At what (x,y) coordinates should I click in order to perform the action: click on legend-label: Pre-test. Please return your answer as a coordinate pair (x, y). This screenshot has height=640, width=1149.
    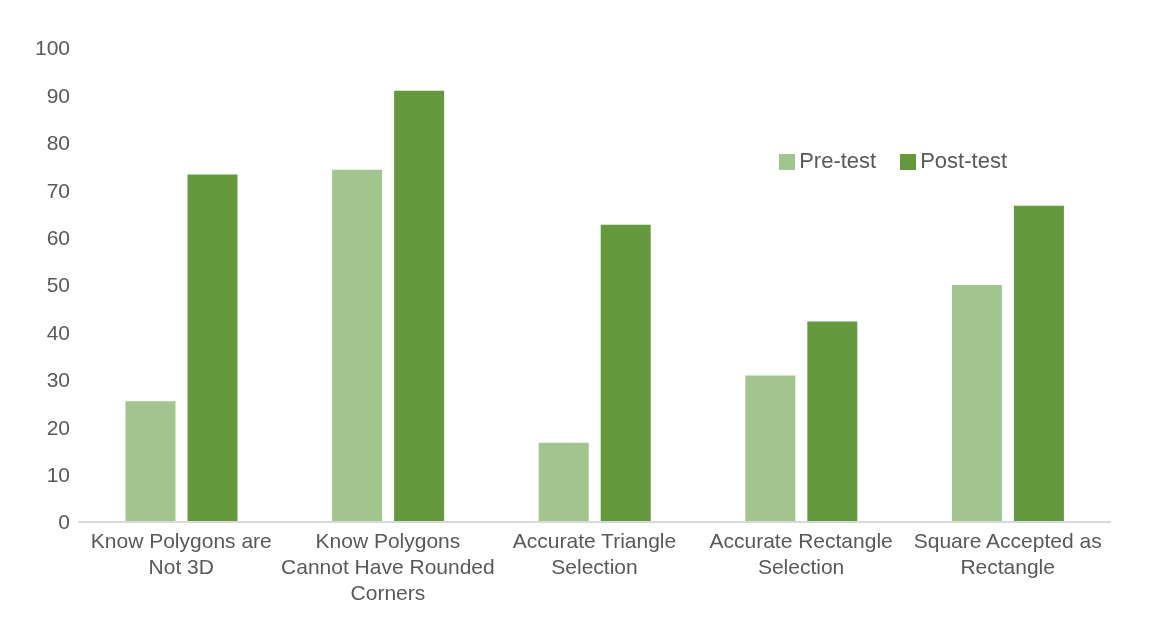
    Looking at the image, I should click on (838, 160).